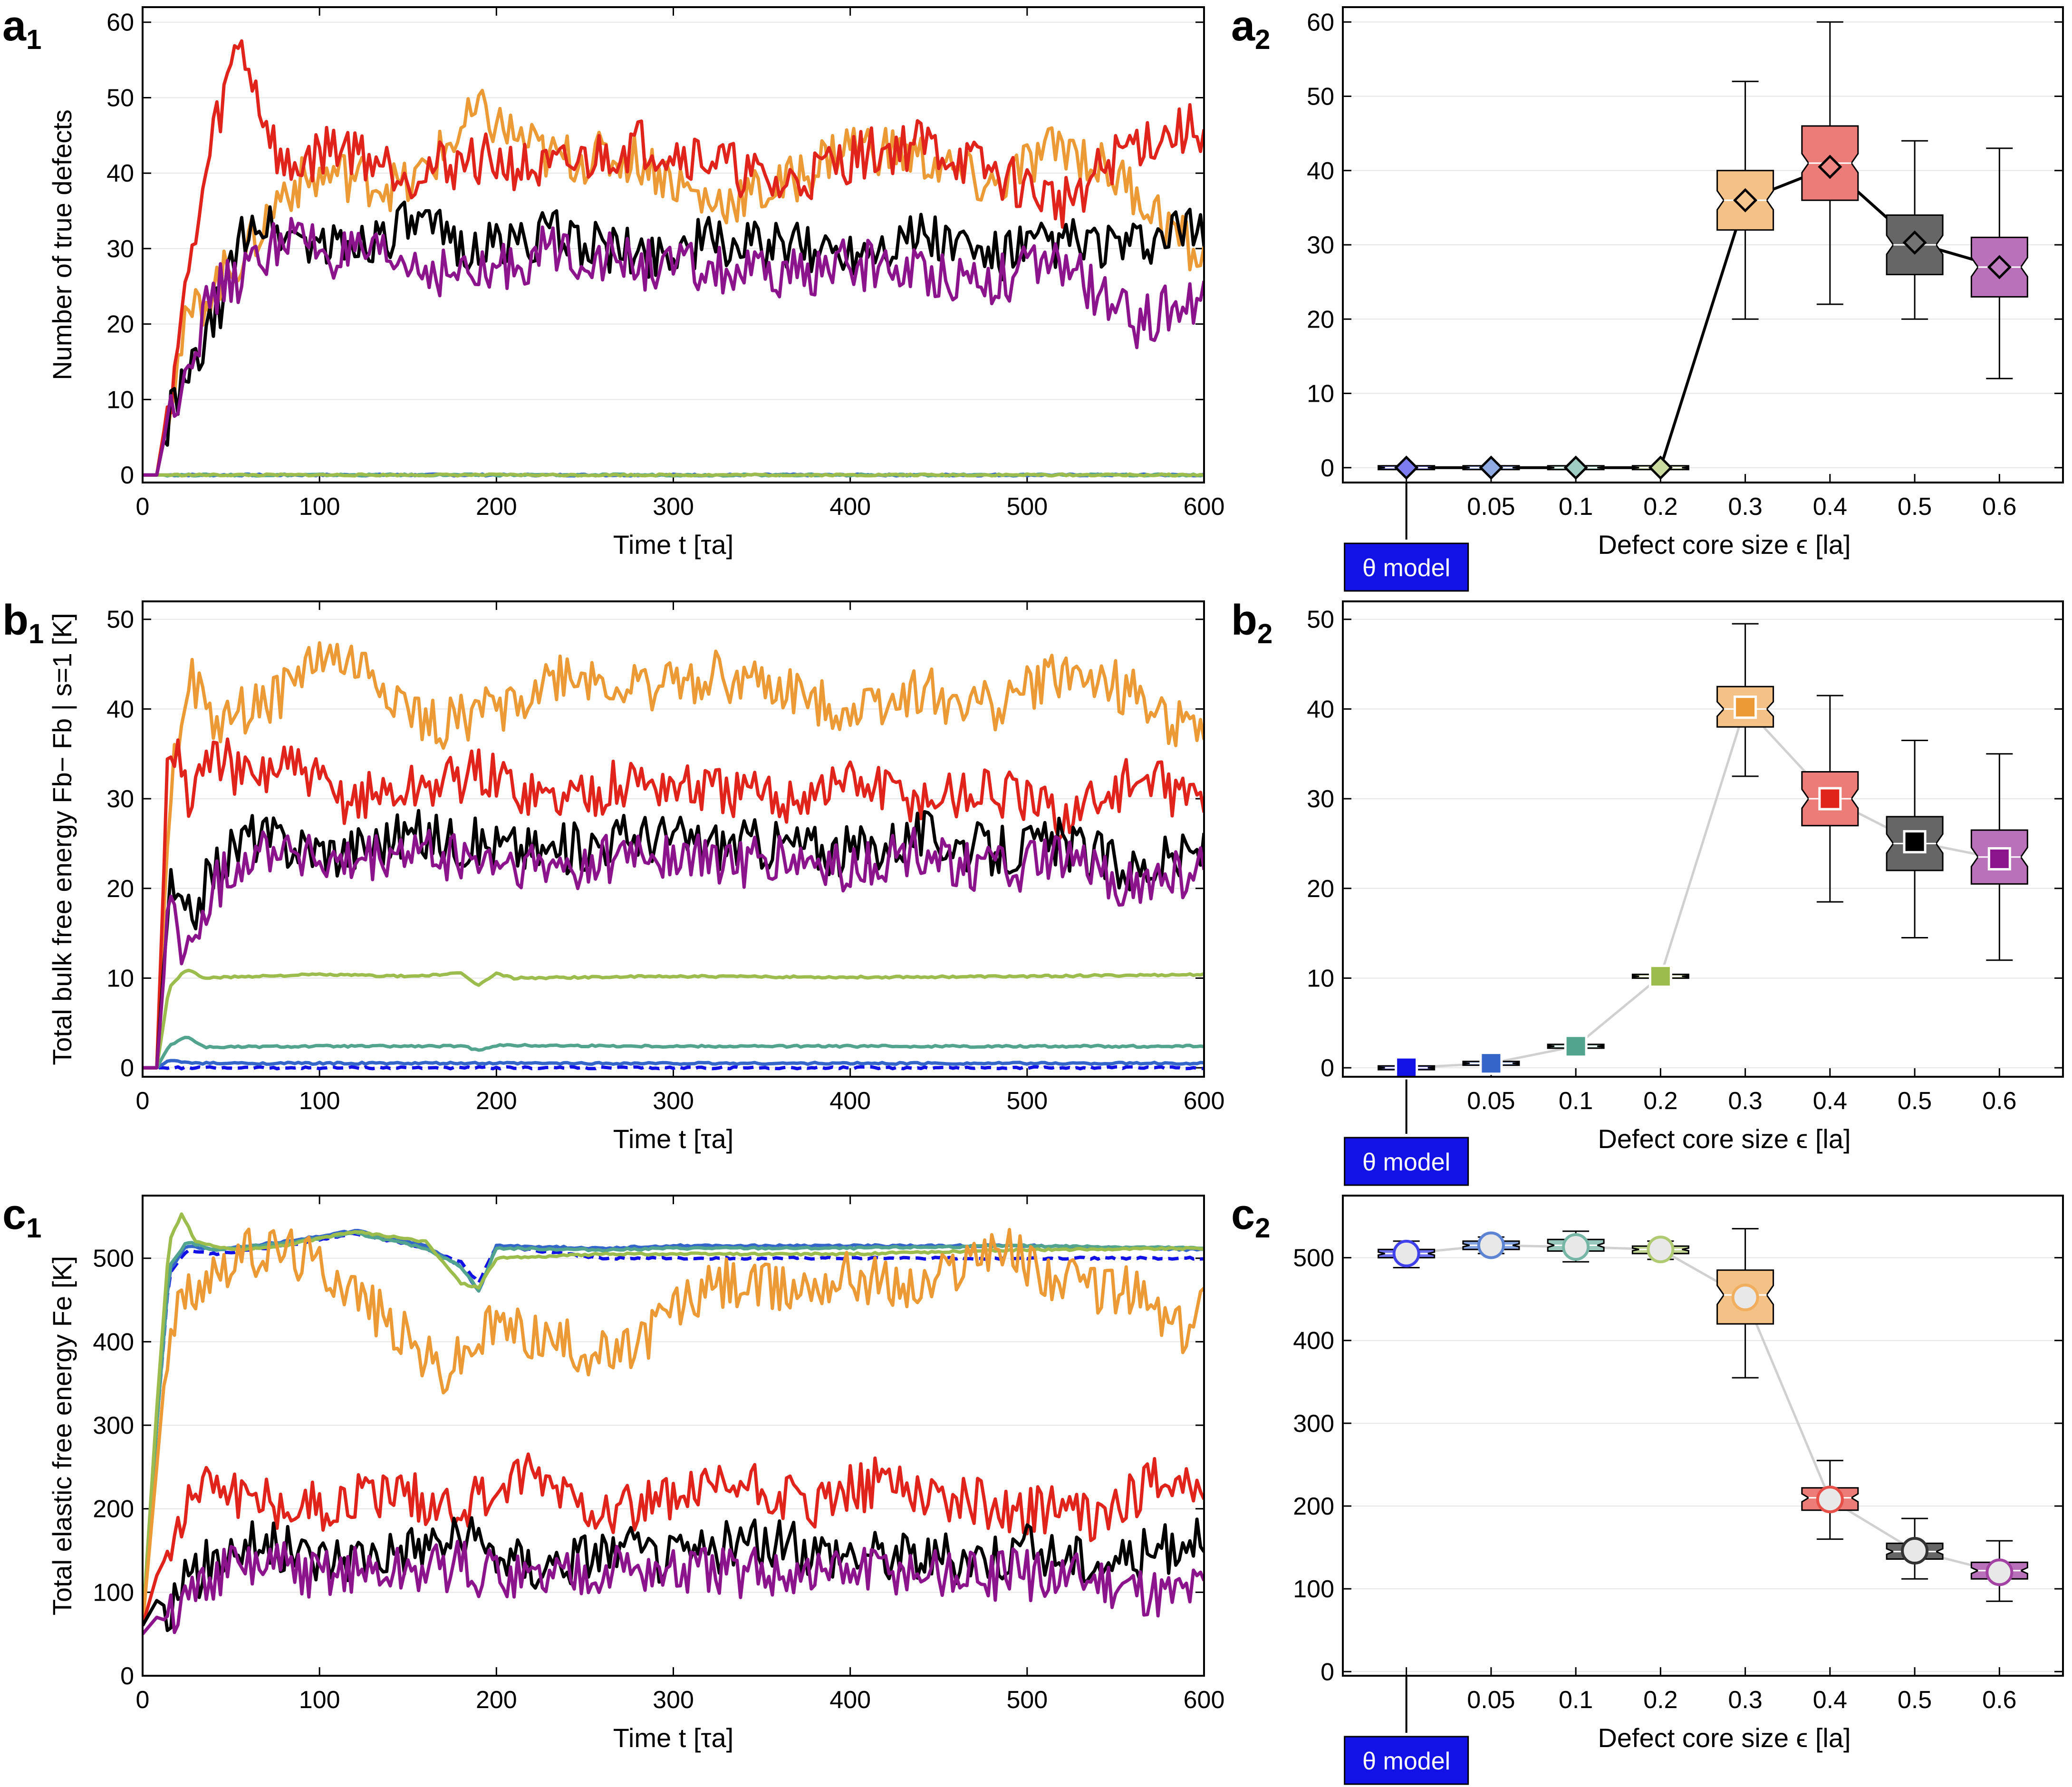  I want to click on panel-label: c1, so click(21, 1217).